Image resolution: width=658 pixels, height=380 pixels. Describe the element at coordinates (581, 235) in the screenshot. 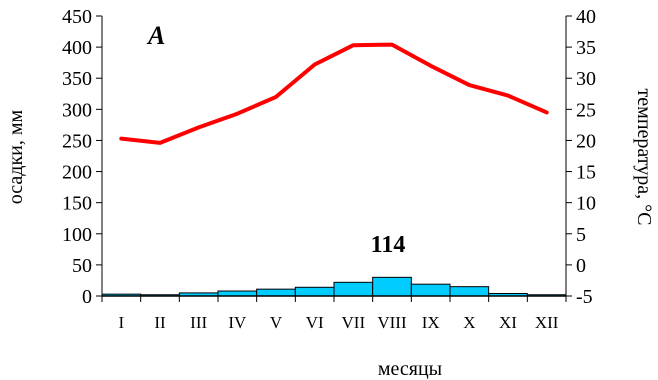

I see `right-tick-label: 5` at that location.